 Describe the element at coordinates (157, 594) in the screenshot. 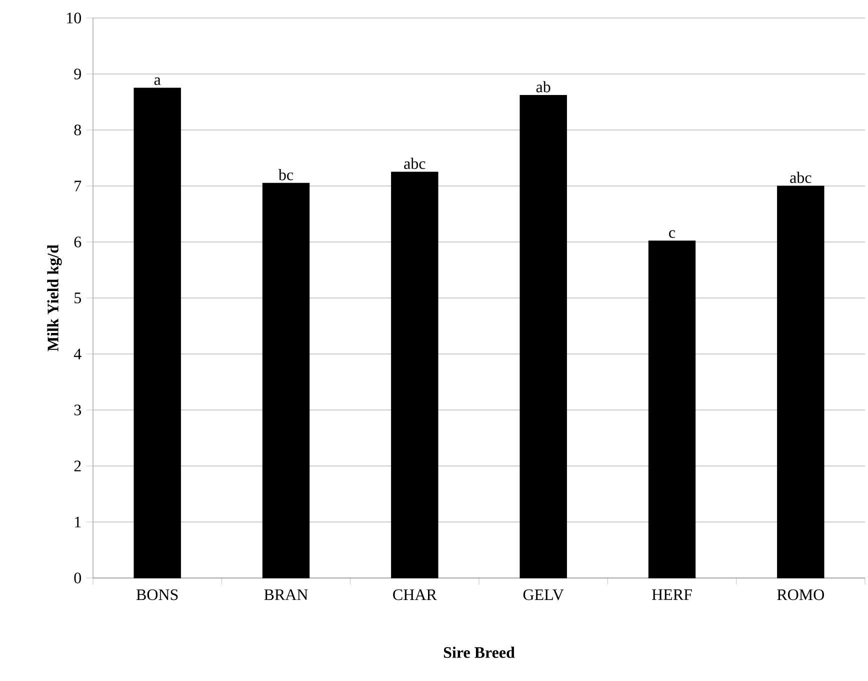

I see `x-tick-label: BONS` at that location.